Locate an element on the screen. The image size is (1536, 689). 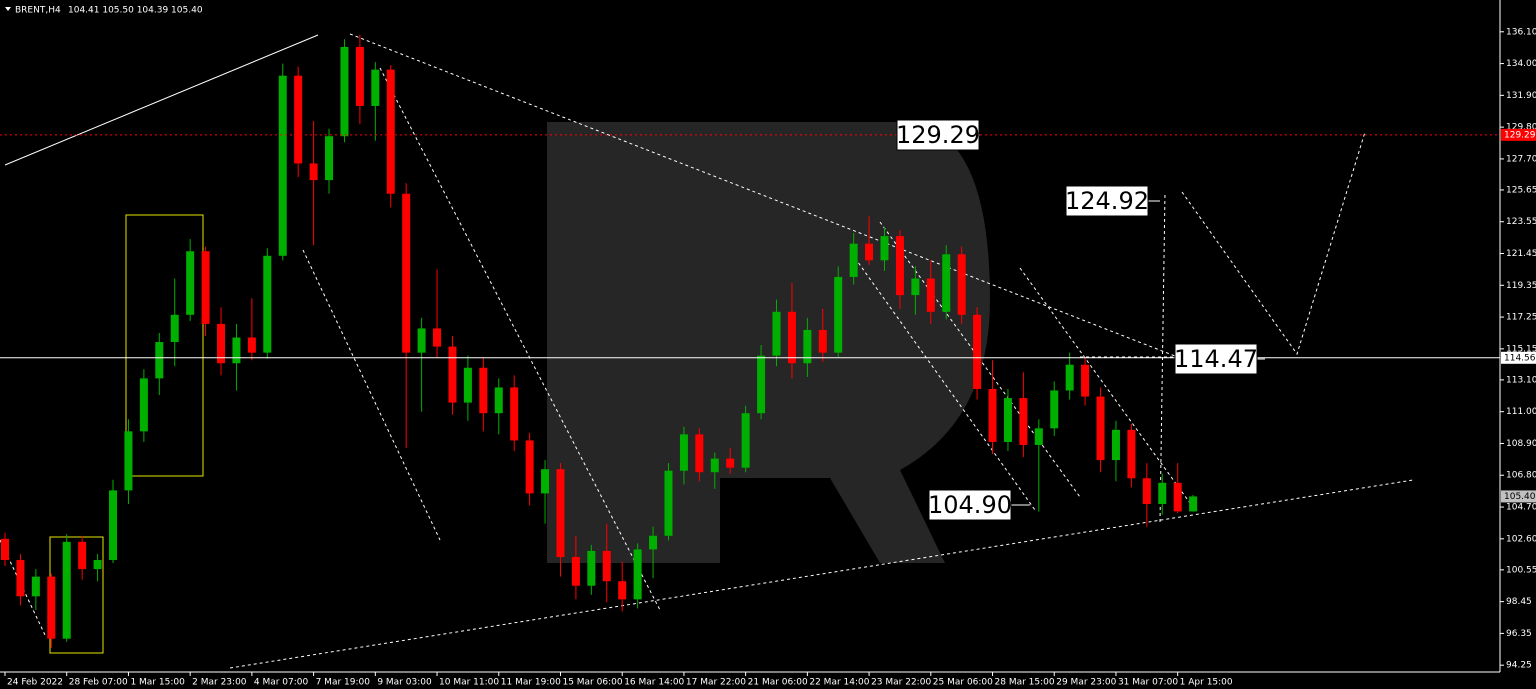
y-tick-label: 98.45 is located at coordinates (1519, 602).